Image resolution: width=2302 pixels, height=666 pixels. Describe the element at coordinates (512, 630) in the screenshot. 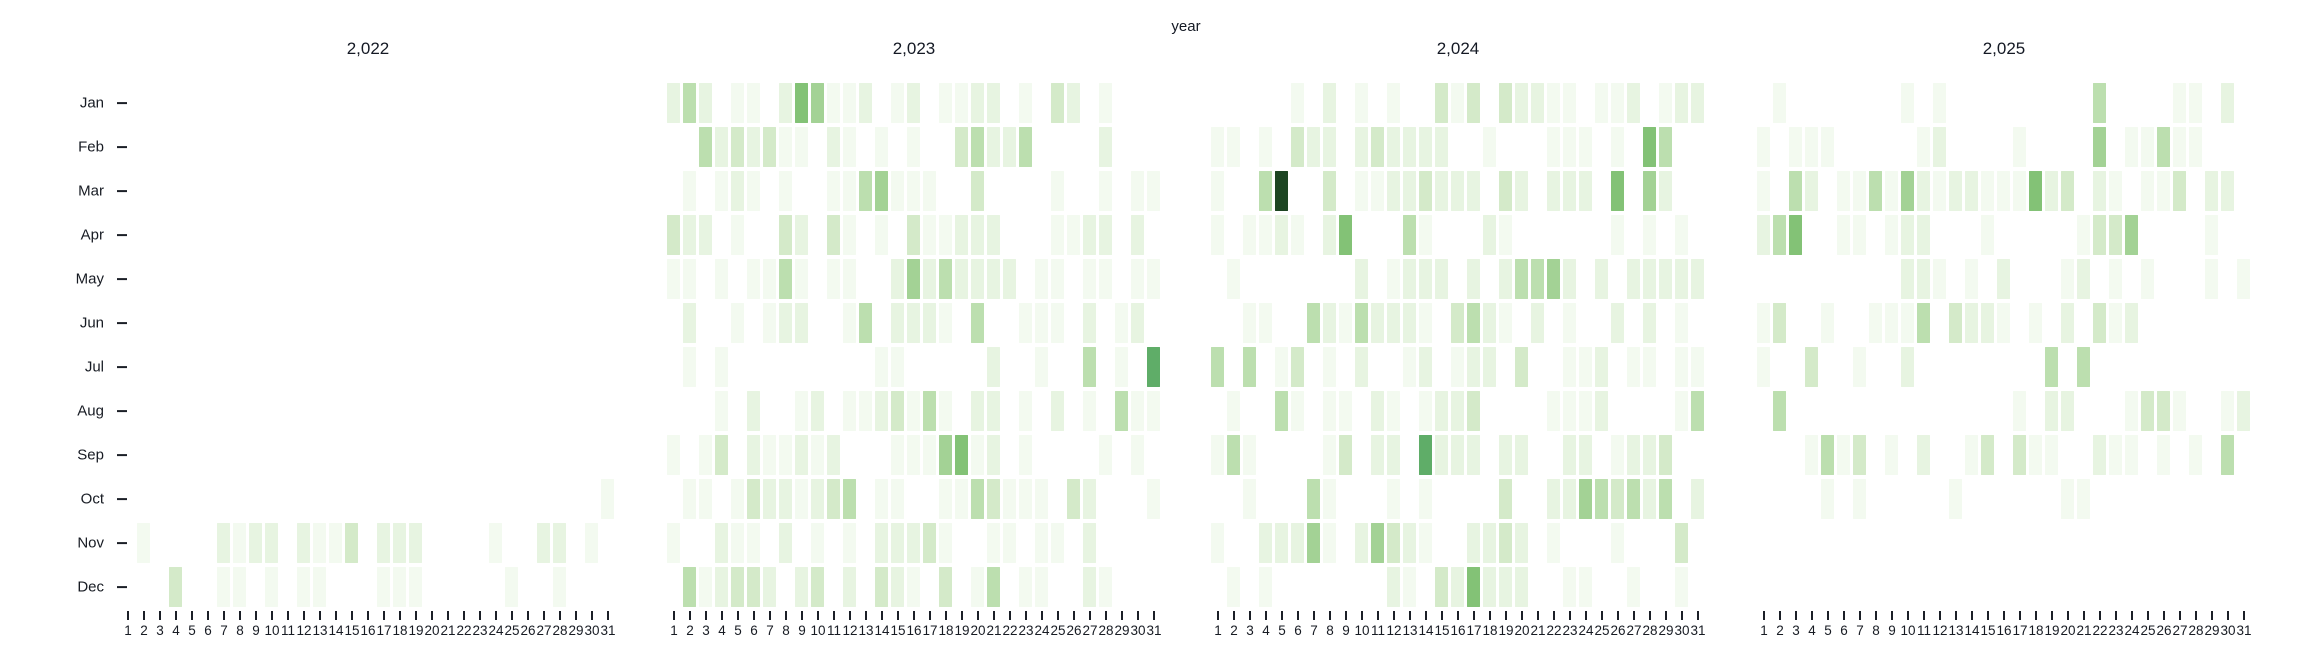

I see `day-tick-label: 25` at that location.